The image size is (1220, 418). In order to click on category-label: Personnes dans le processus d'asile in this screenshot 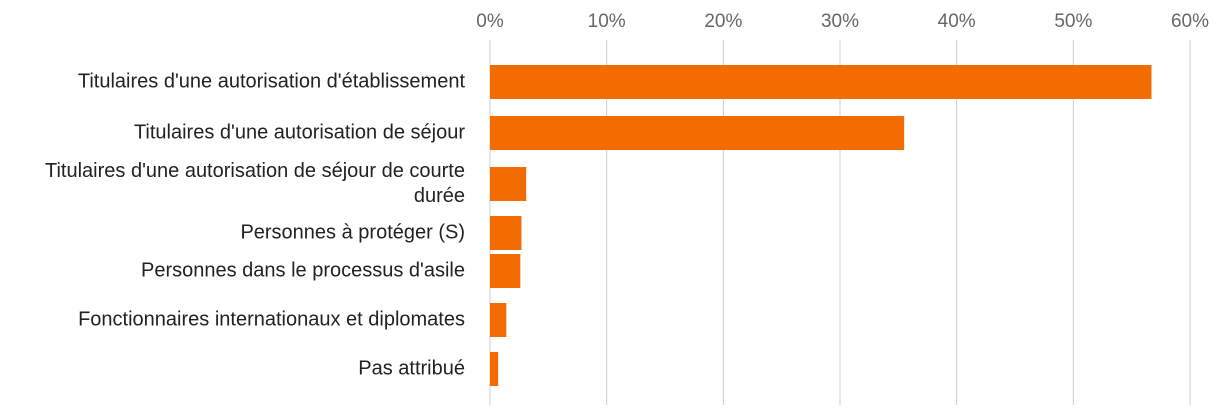, I will do `click(302, 270)`.